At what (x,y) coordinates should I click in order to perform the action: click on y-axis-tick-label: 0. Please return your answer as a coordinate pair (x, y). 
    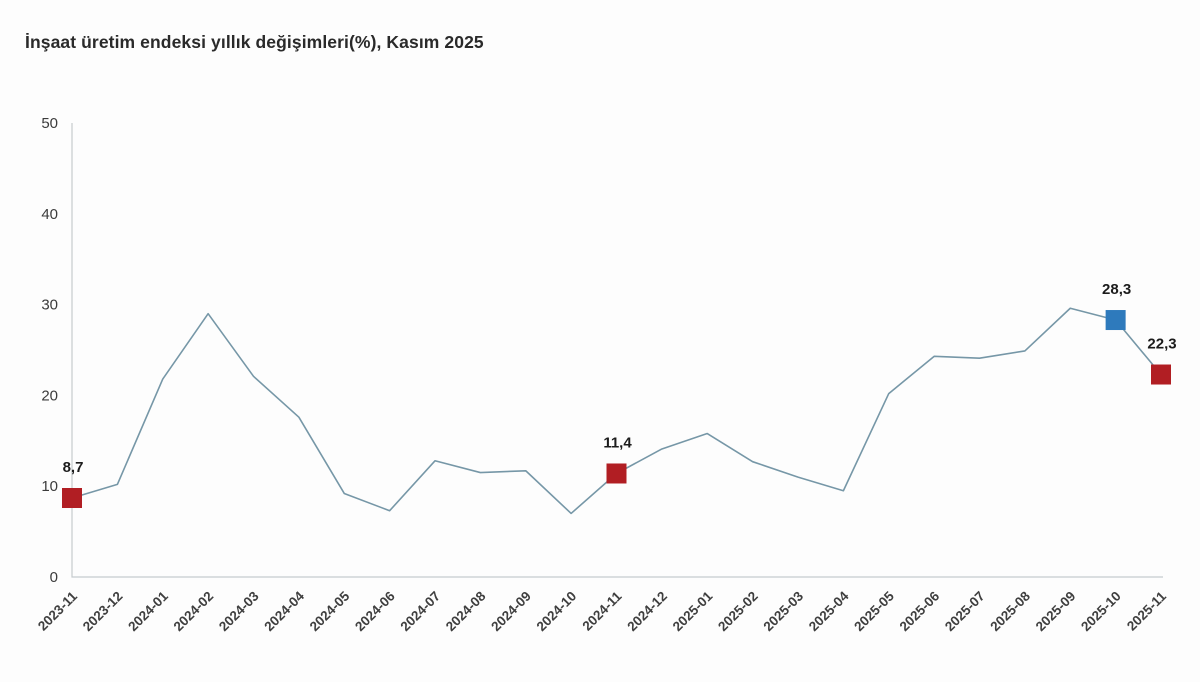
    Looking at the image, I should click on (54, 577).